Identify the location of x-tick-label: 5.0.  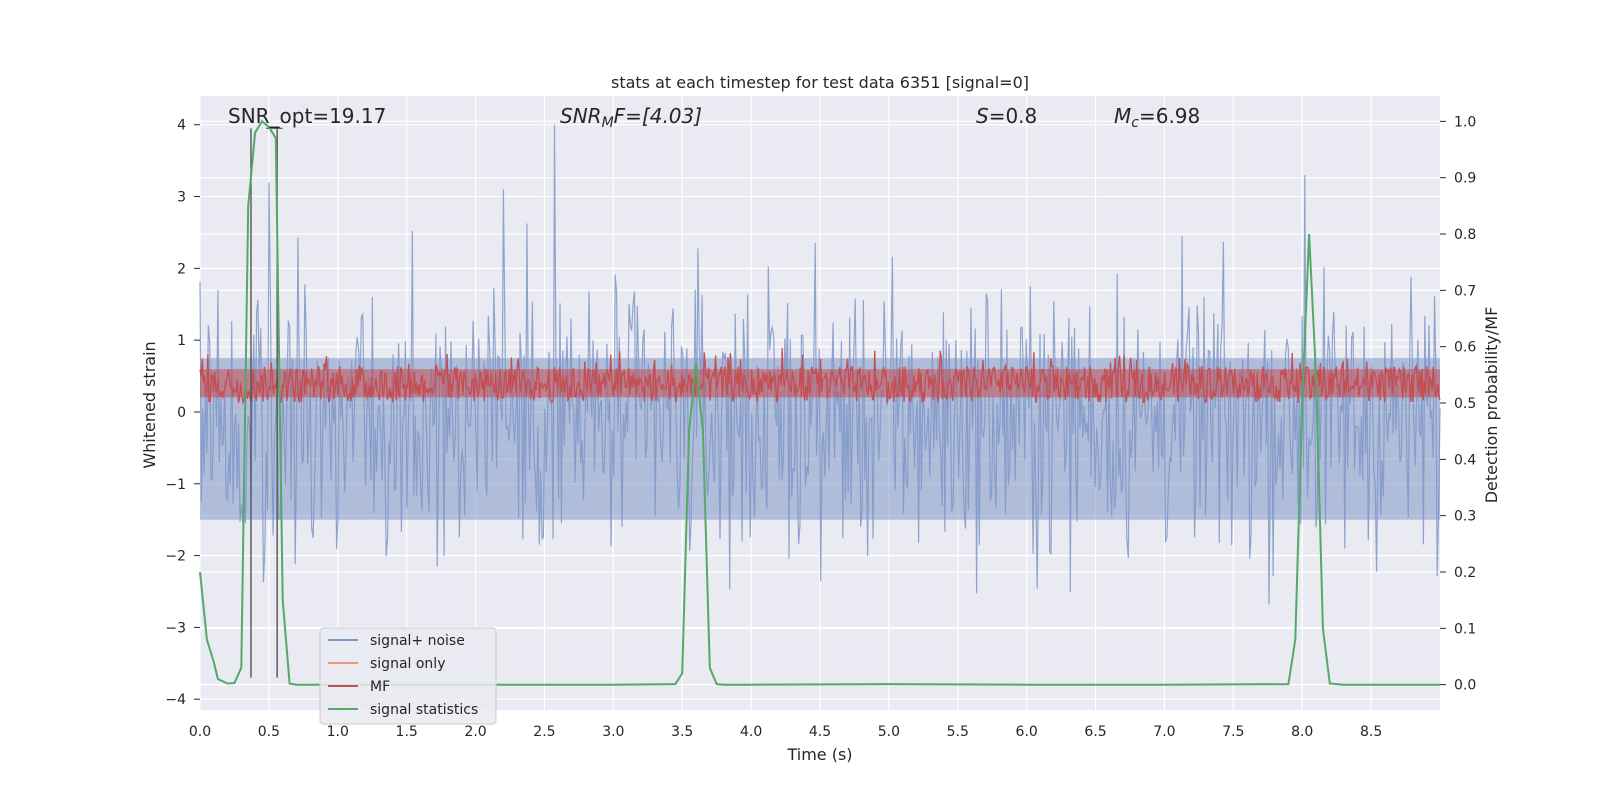
(889, 732).